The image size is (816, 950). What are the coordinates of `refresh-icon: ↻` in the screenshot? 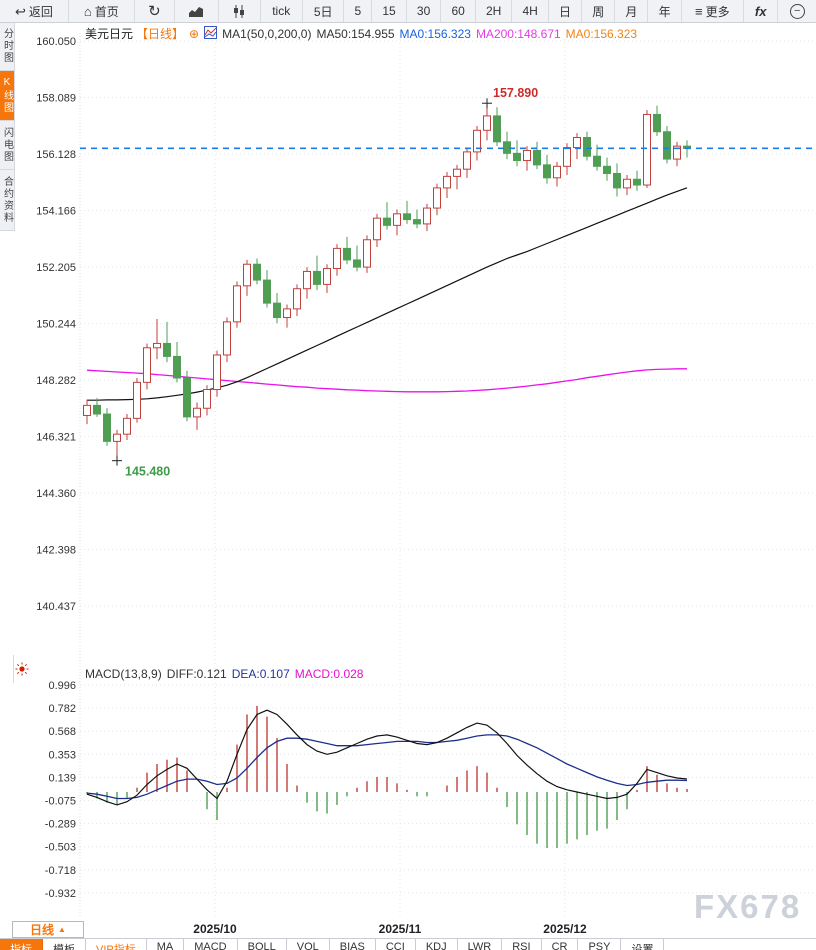 It's located at (154, 11).